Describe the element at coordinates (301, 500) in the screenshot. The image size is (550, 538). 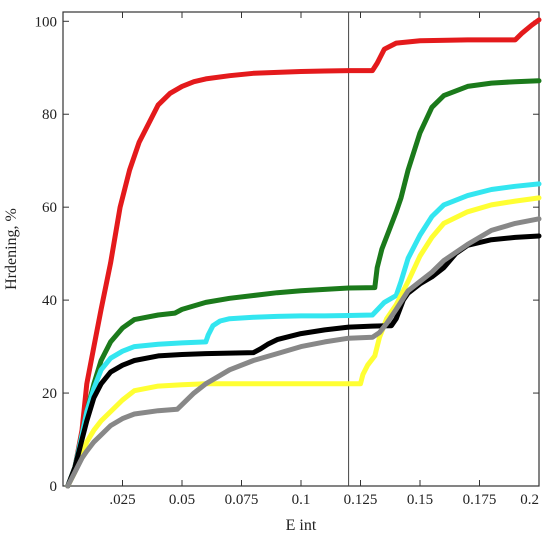
I see `x-tick-label: 0.1` at that location.